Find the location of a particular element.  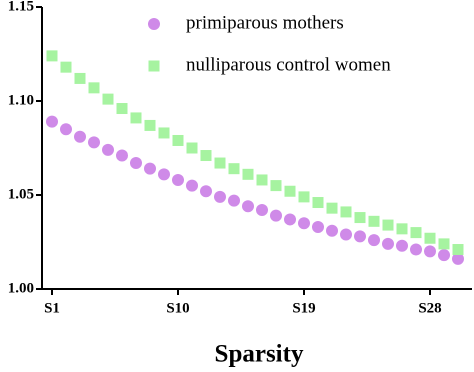

y-tick-label: 1.10 is located at coordinates (21, 100).